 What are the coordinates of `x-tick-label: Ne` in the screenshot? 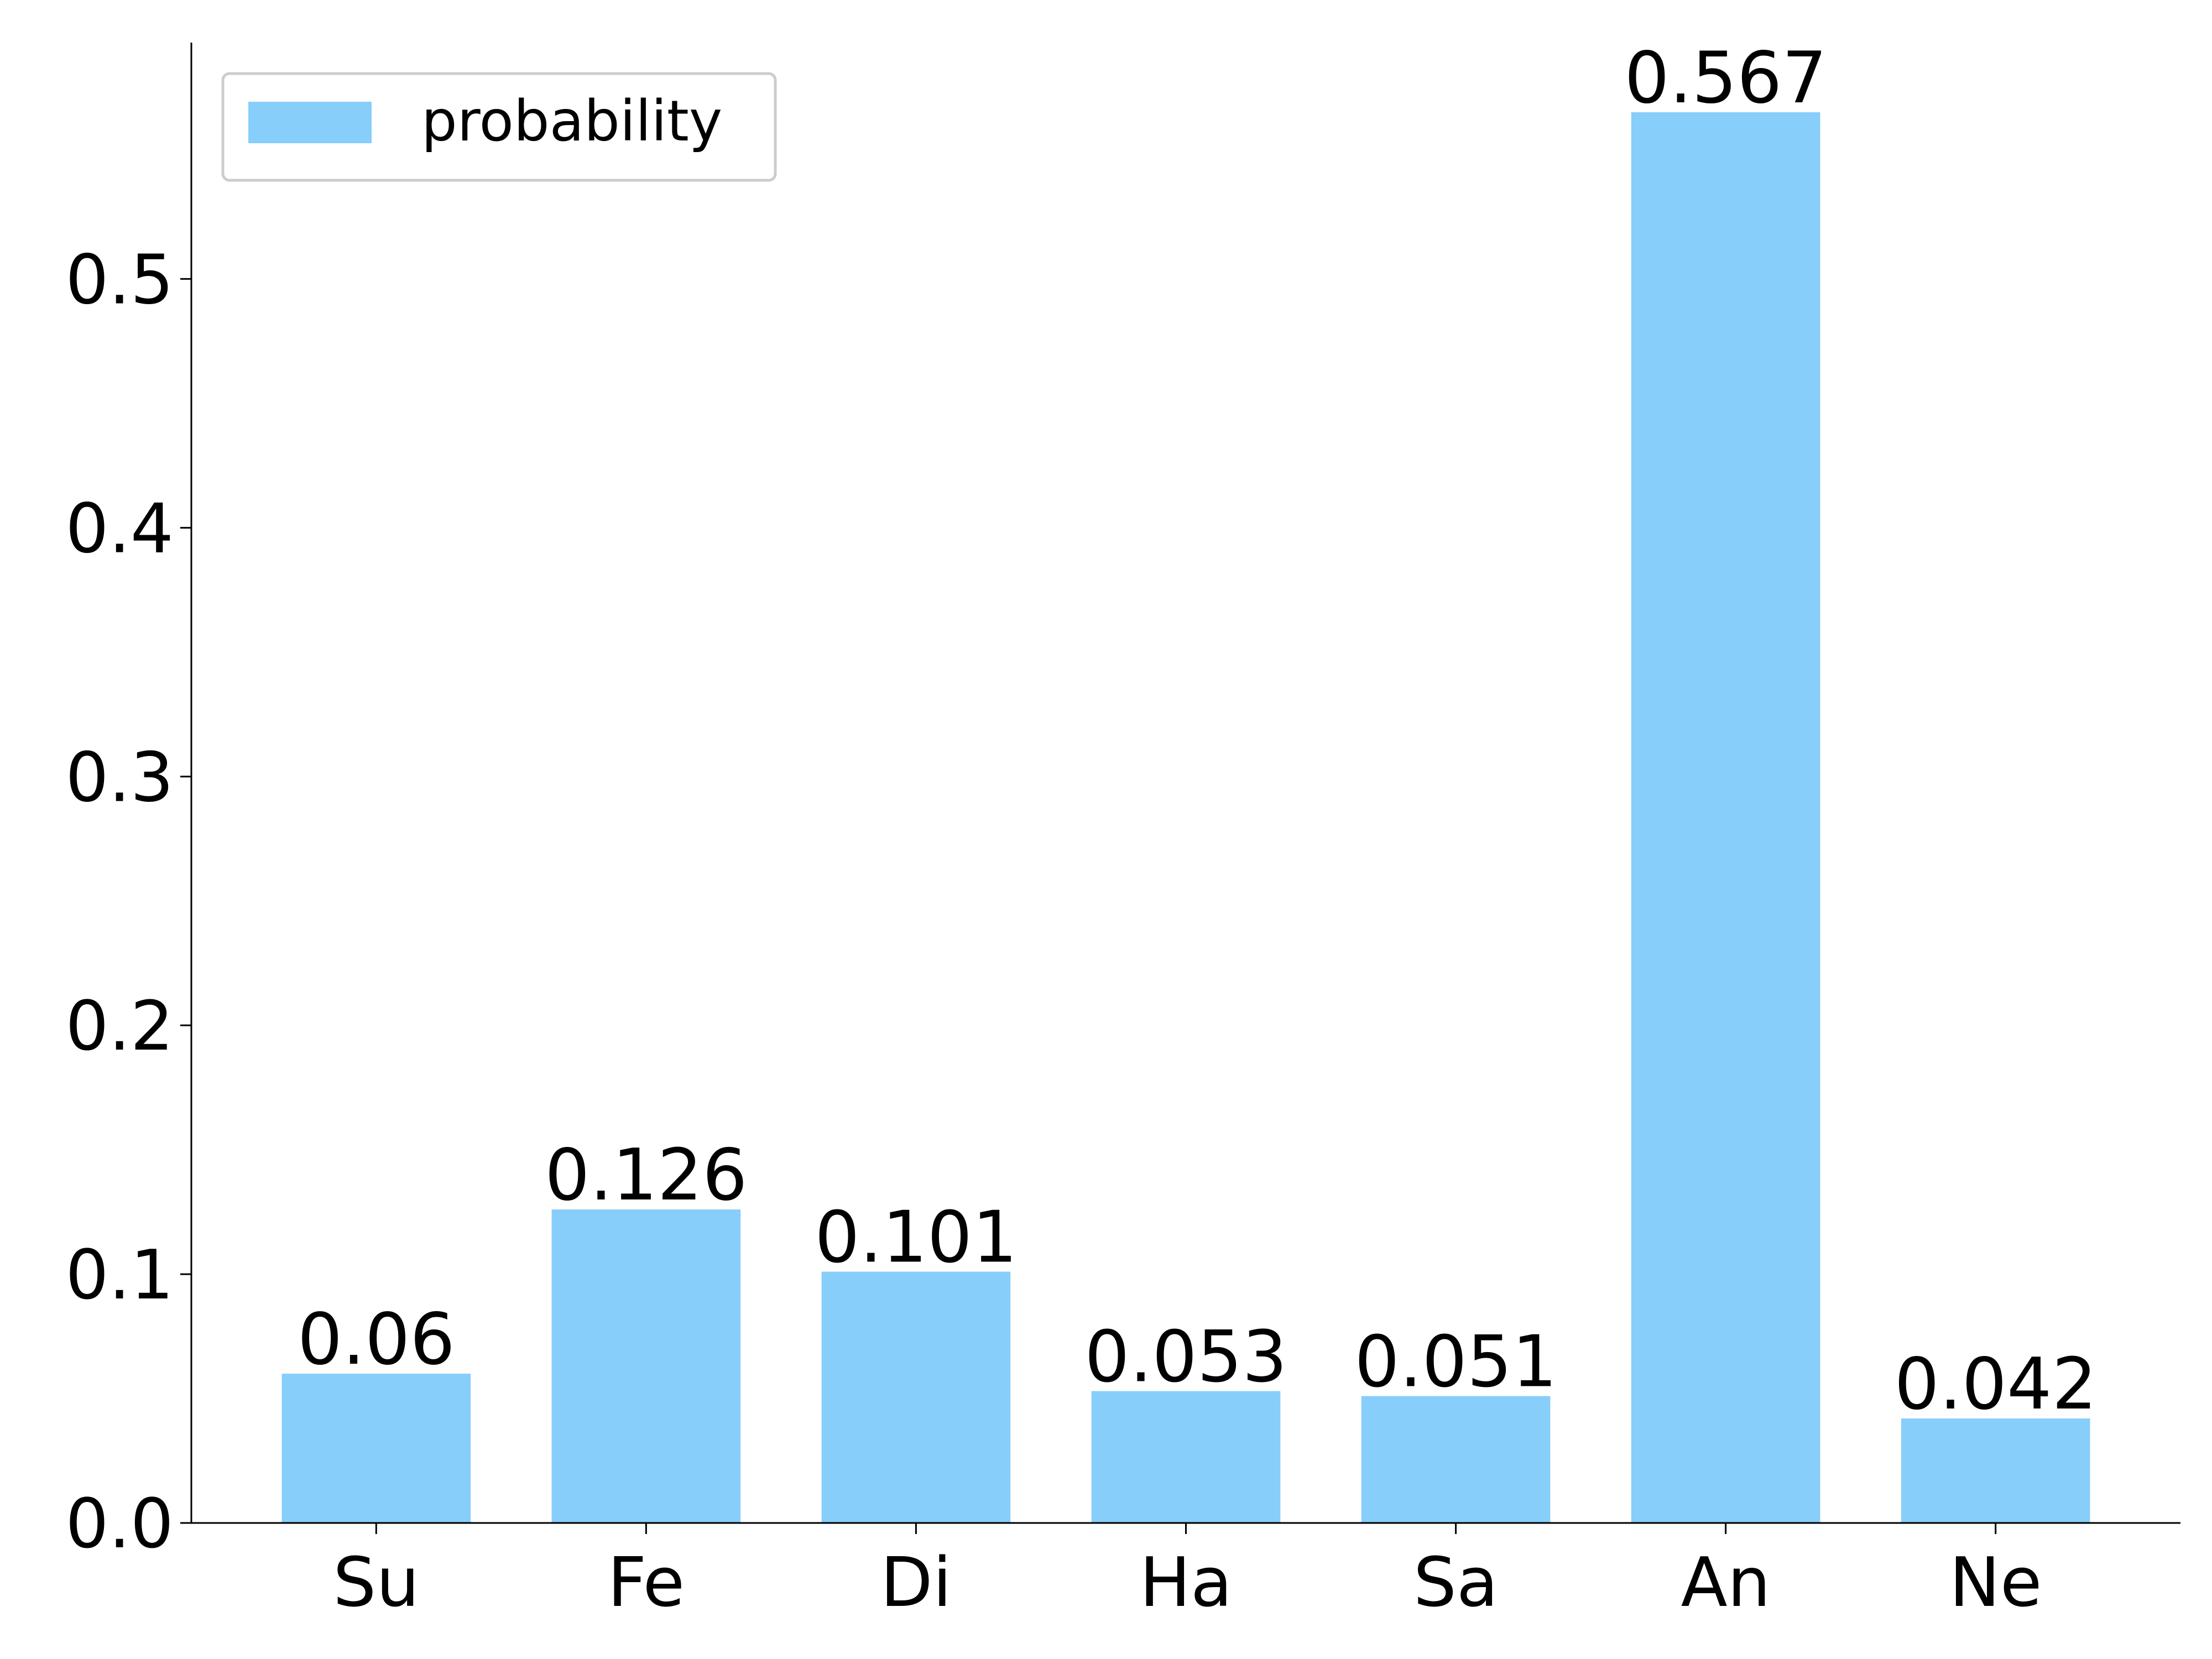 It's located at (1996, 1583).